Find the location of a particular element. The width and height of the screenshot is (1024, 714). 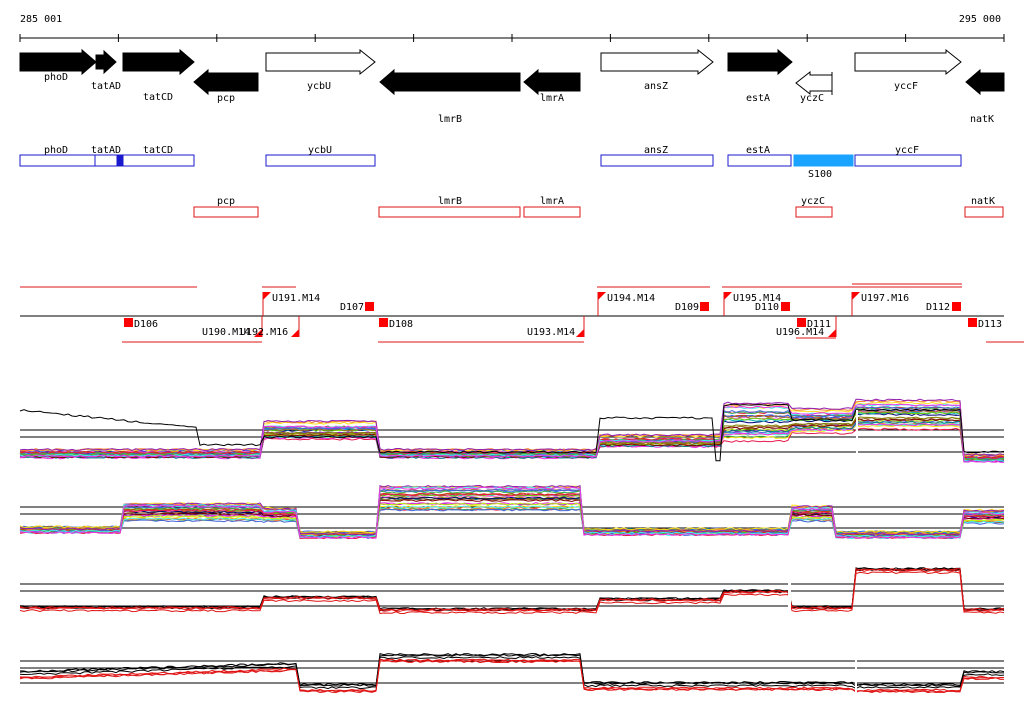

gene-arrow-ycbU: ycbU is located at coordinates (320, 70).